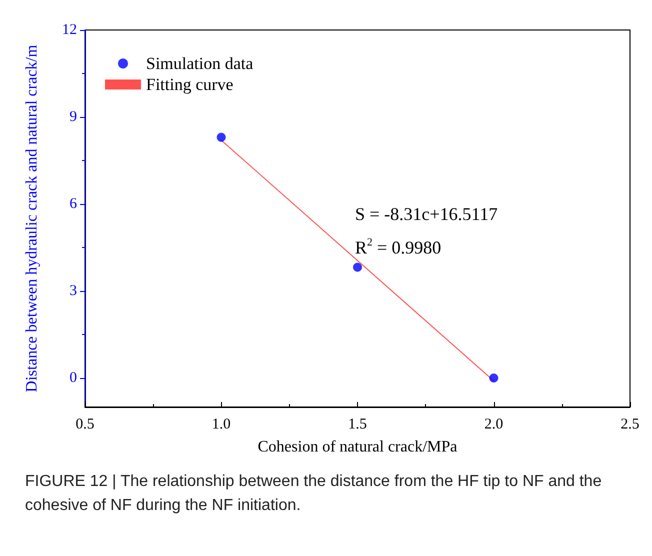 The width and height of the screenshot is (652, 556). I want to click on legend-label: Fitting curve, so click(190, 84).